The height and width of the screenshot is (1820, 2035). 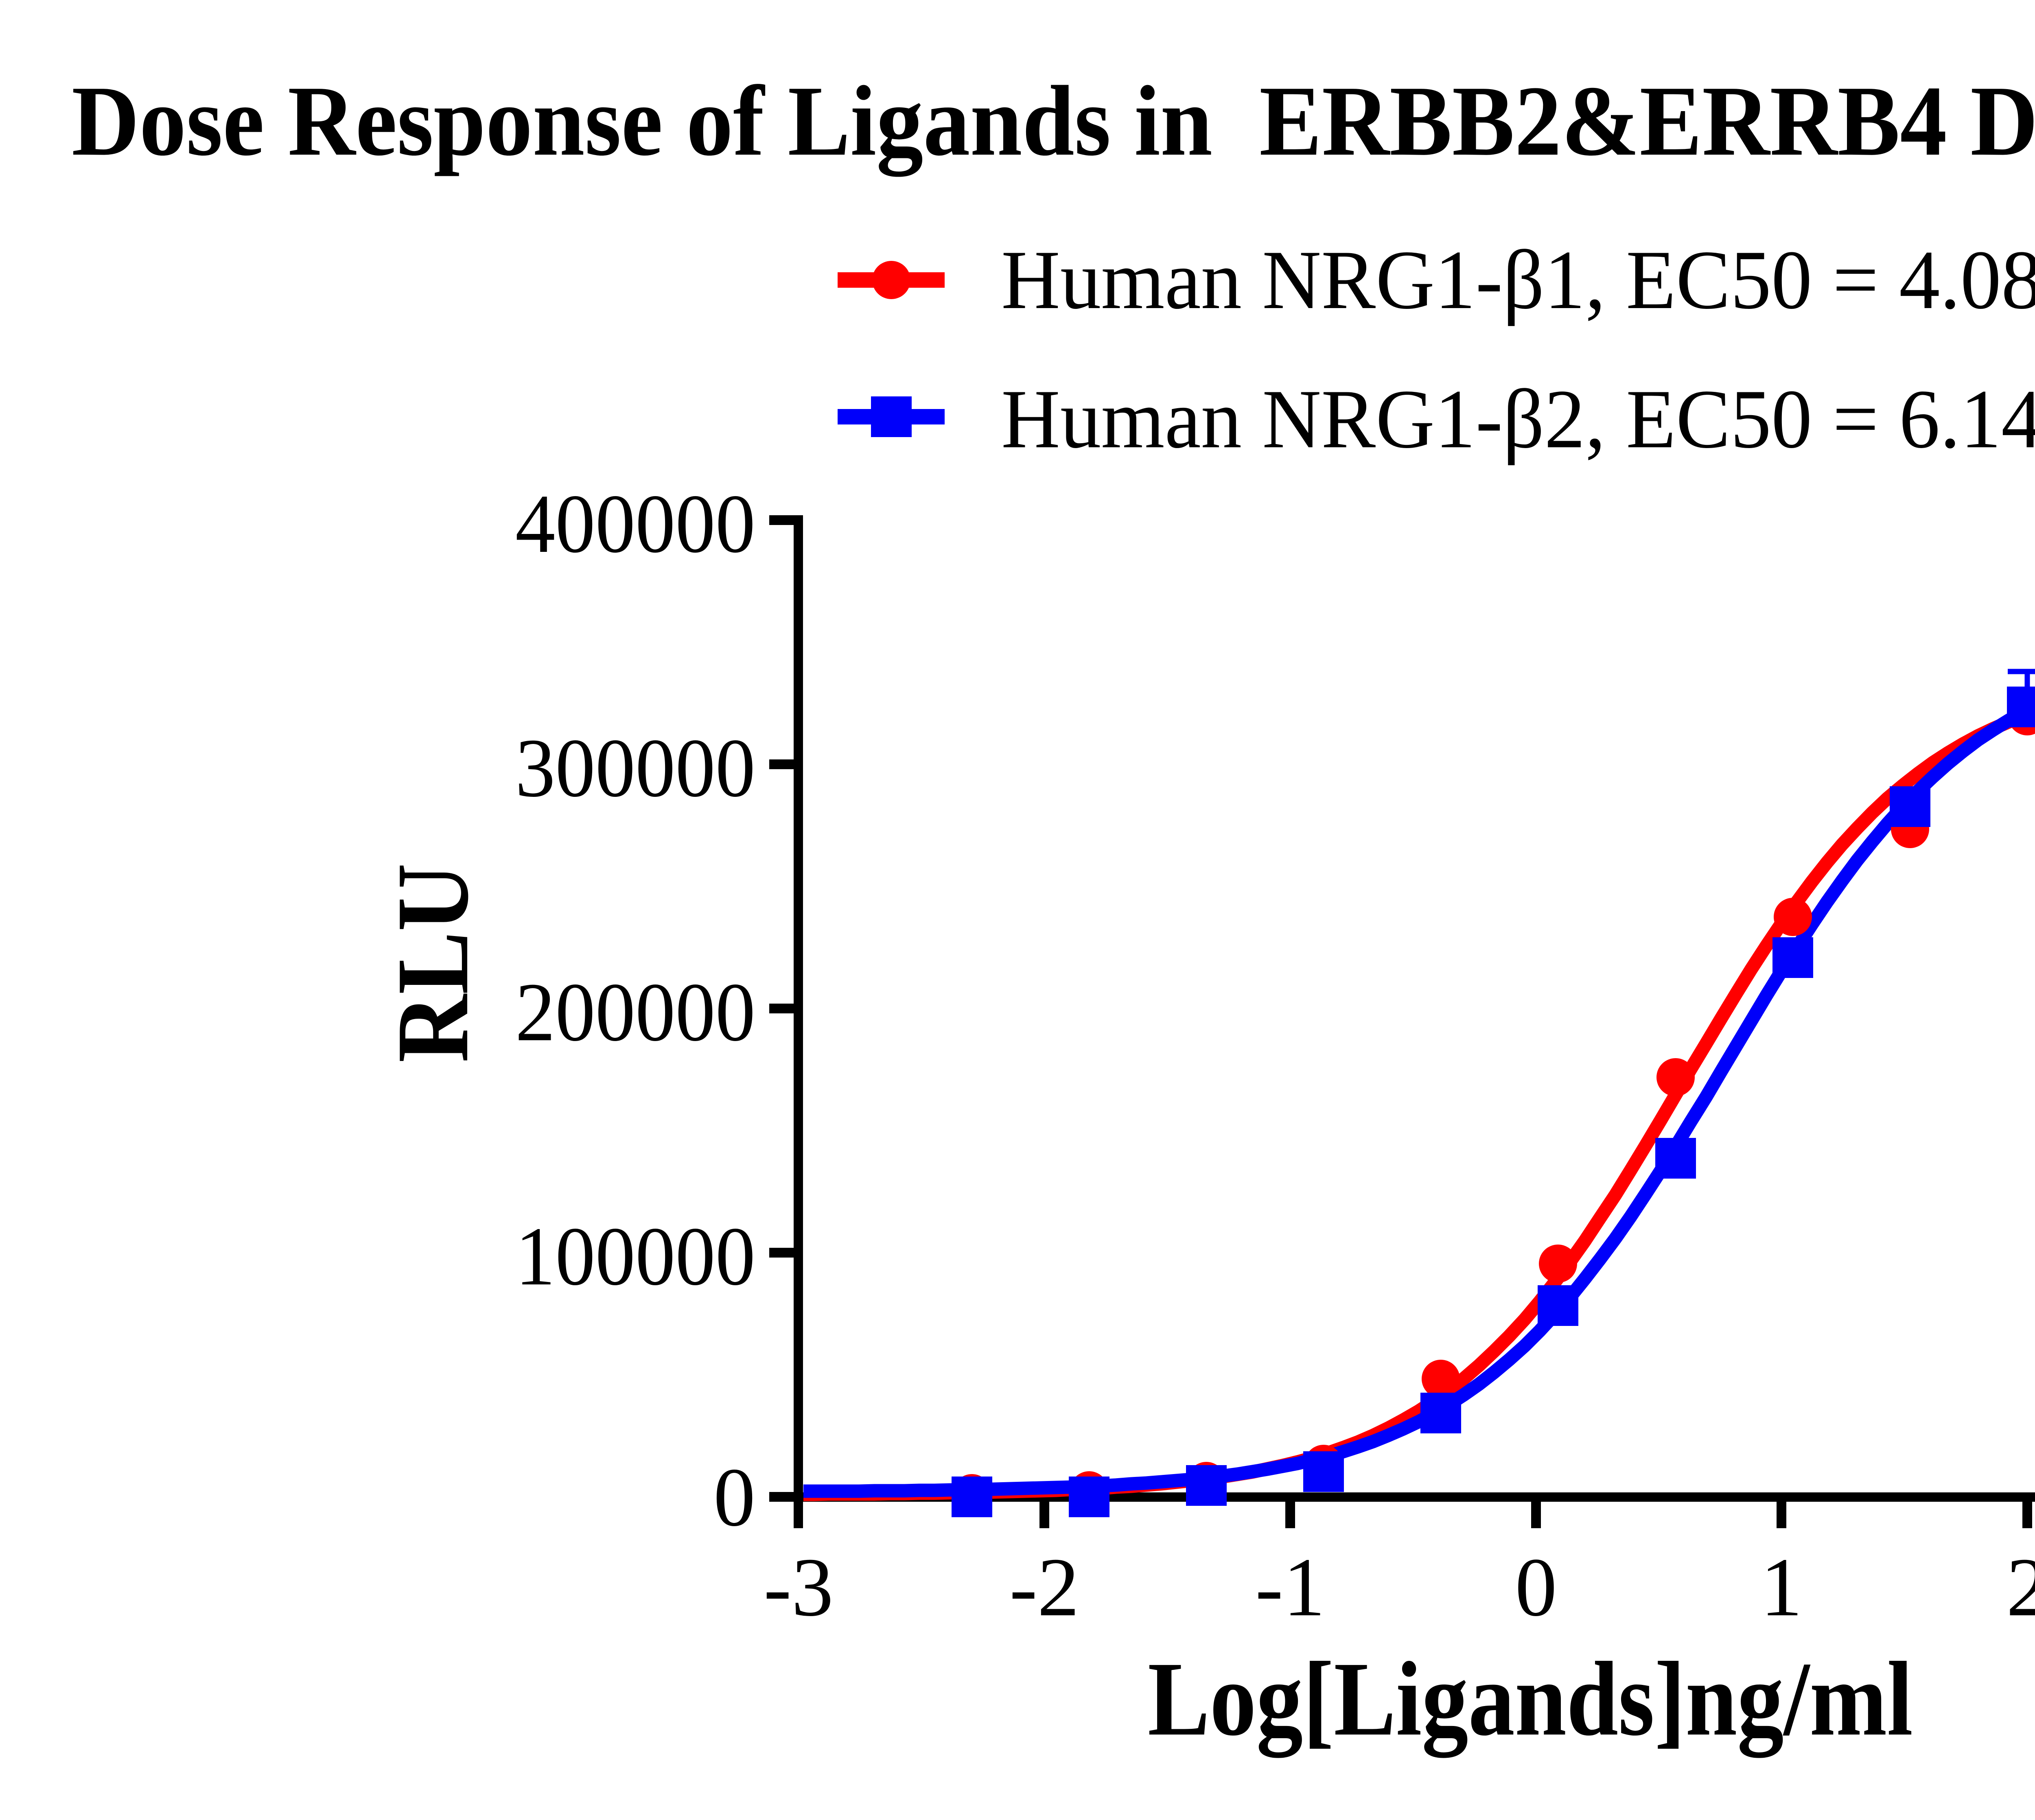 What do you see at coordinates (2021, 1587) in the screenshot?
I see `svg-text: 2` at bounding box center [2021, 1587].